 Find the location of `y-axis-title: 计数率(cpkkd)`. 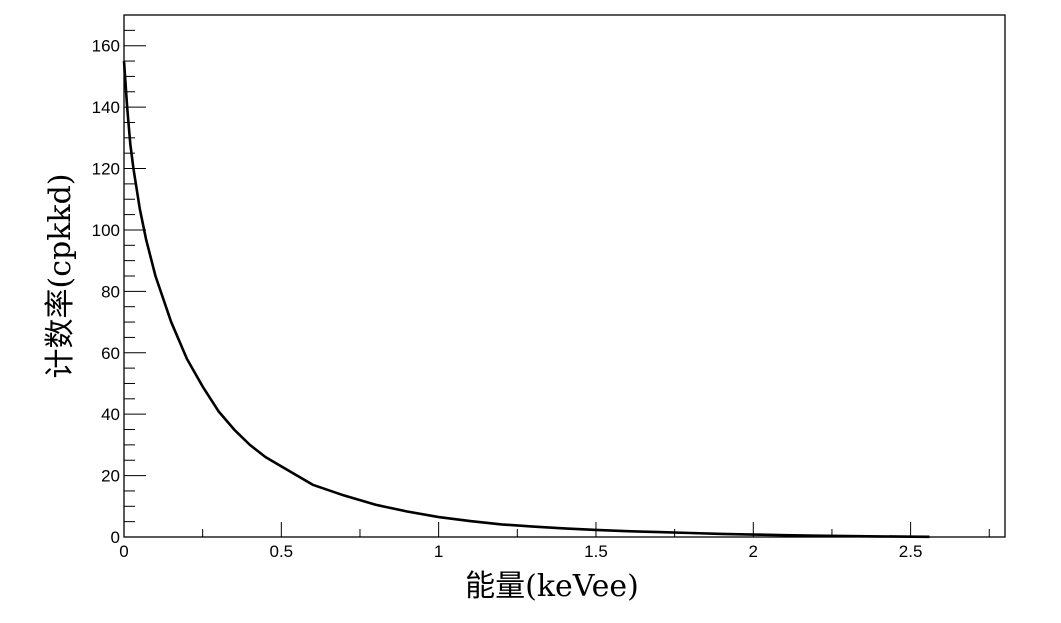

y-axis-title: 计数率(cpkkd) is located at coordinates (60, 276).